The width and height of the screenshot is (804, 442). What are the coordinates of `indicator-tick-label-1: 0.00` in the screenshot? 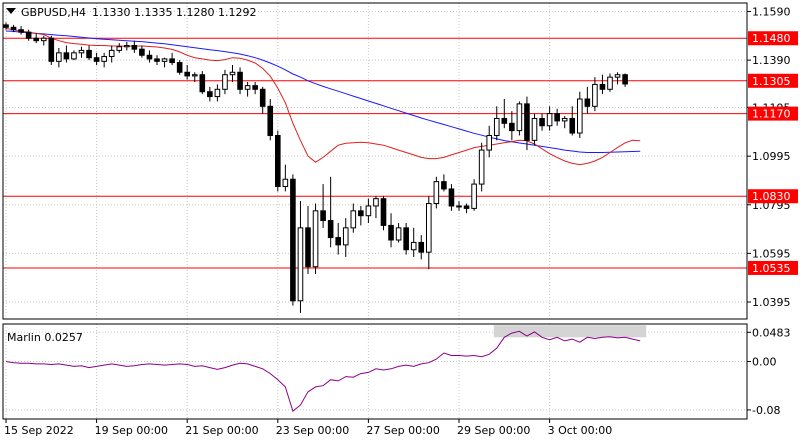 It's located at (764, 362).